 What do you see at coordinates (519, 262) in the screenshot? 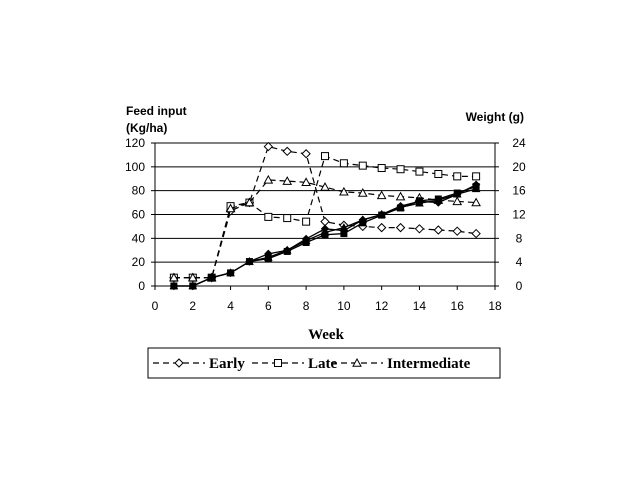
I see `y-right-tick-label: 4` at bounding box center [519, 262].